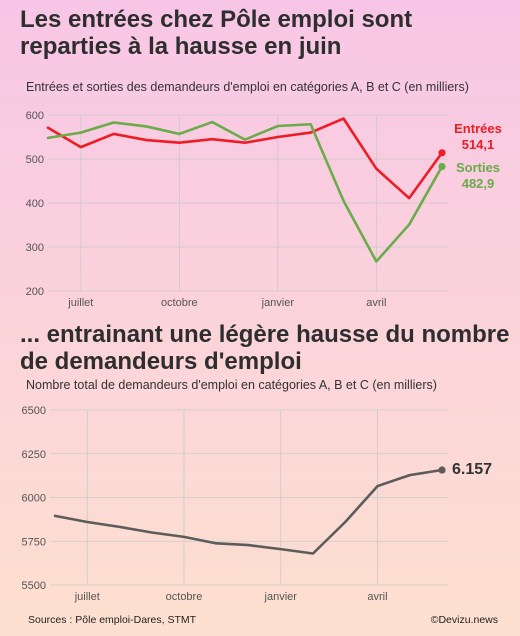  I want to click on chart2-x-tick-label: avril, so click(377, 597).